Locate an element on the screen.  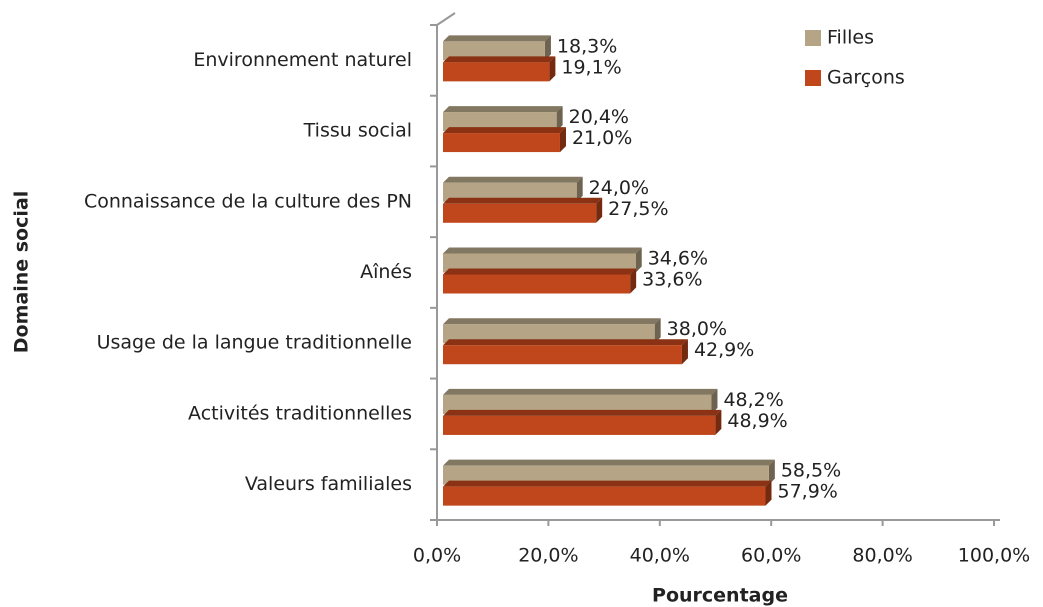
y-tick-label: Valeurs familiales is located at coordinates (328, 484).